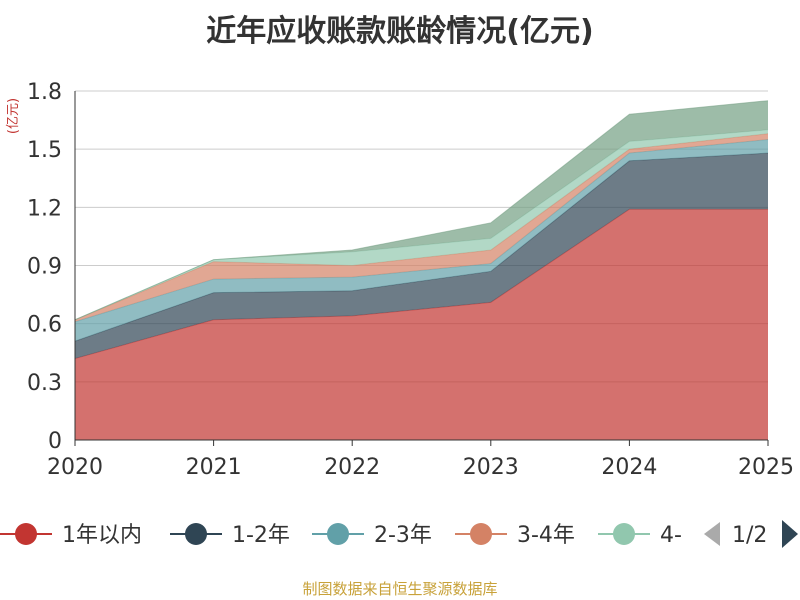 The image size is (800, 600). Describe the element at coordinates (230, 535) in the screenshot. I see `legend-item: 1-2年` at that location.